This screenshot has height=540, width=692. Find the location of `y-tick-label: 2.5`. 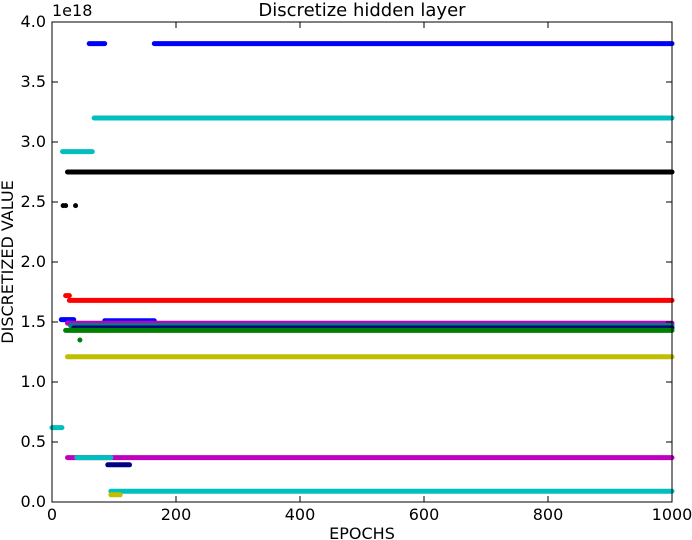

y-tick-label: 2.5 is located at coordinates (33, 201).